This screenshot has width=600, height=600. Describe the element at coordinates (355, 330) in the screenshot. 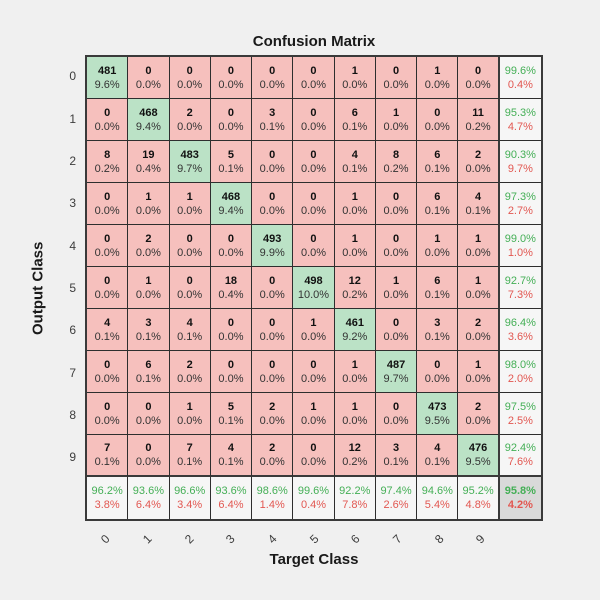

I see `matrix-cell: 461 9.2%` at that location.